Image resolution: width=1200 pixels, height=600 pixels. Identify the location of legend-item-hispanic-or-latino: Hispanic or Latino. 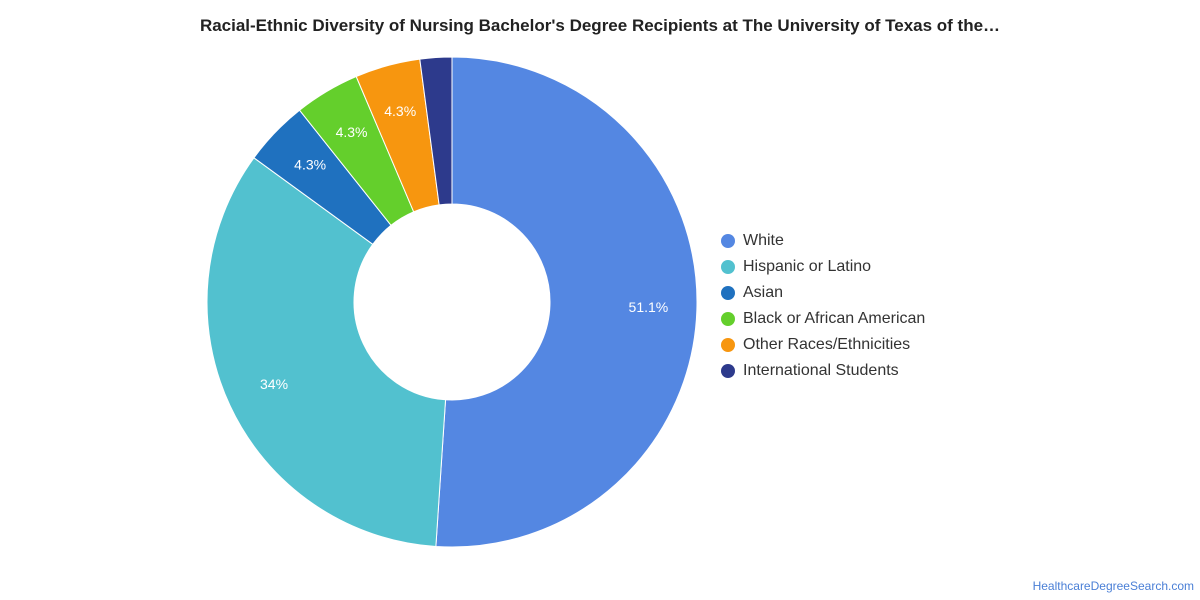
(823, 267).